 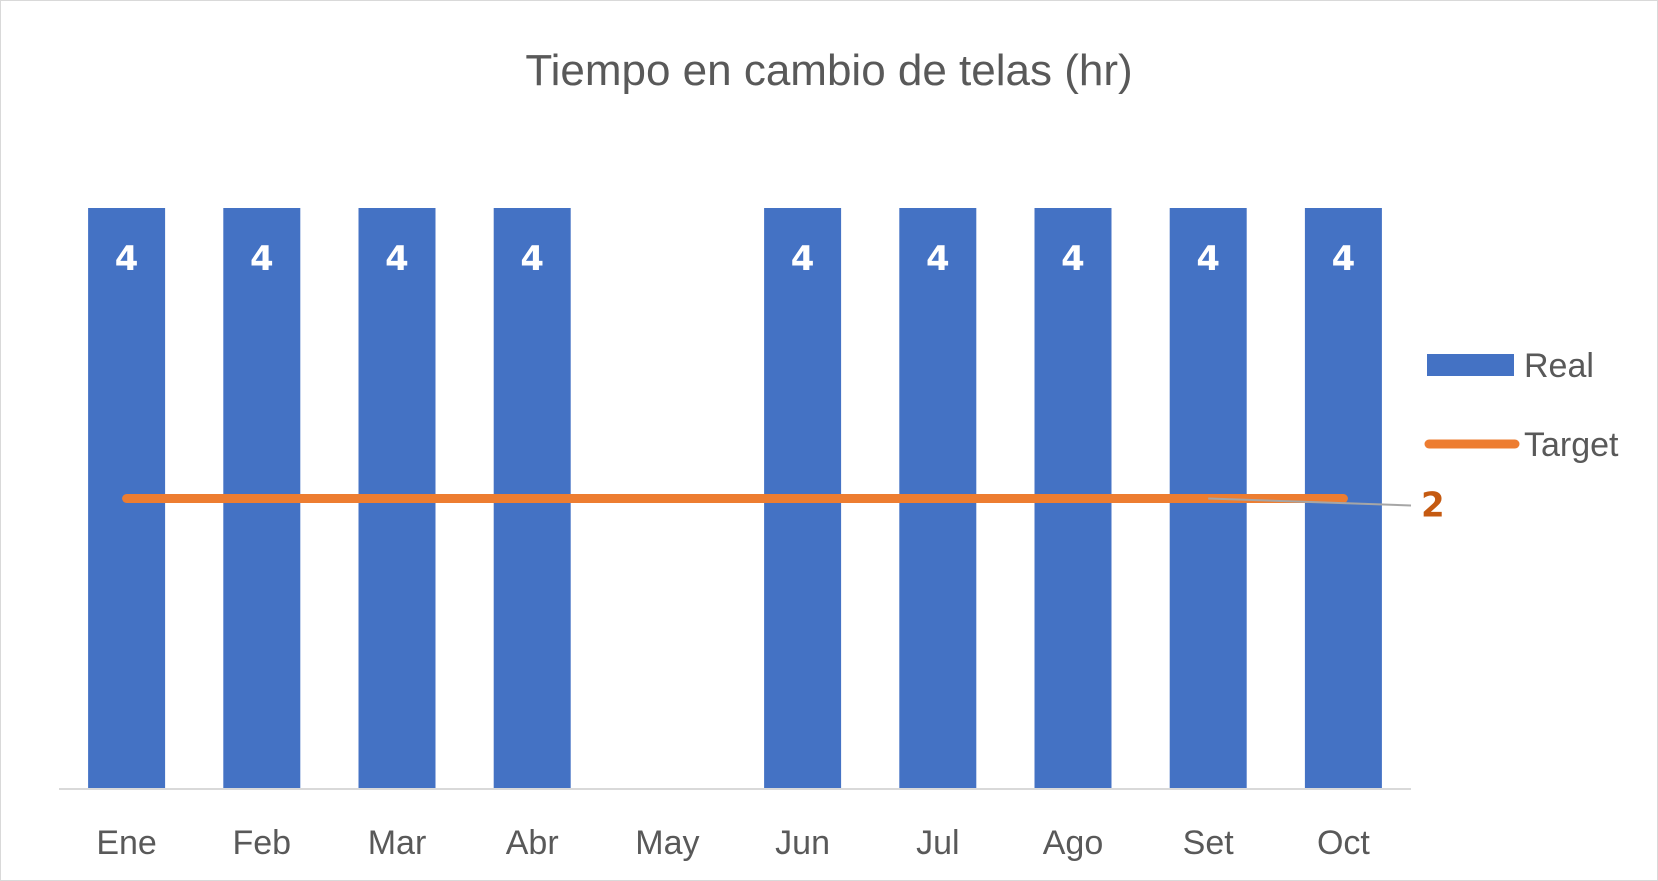 What do you see at coordinates (1209, 843) in the screenshot?
I see `x-tick-label: Set` at bounding box center [1209, 843].